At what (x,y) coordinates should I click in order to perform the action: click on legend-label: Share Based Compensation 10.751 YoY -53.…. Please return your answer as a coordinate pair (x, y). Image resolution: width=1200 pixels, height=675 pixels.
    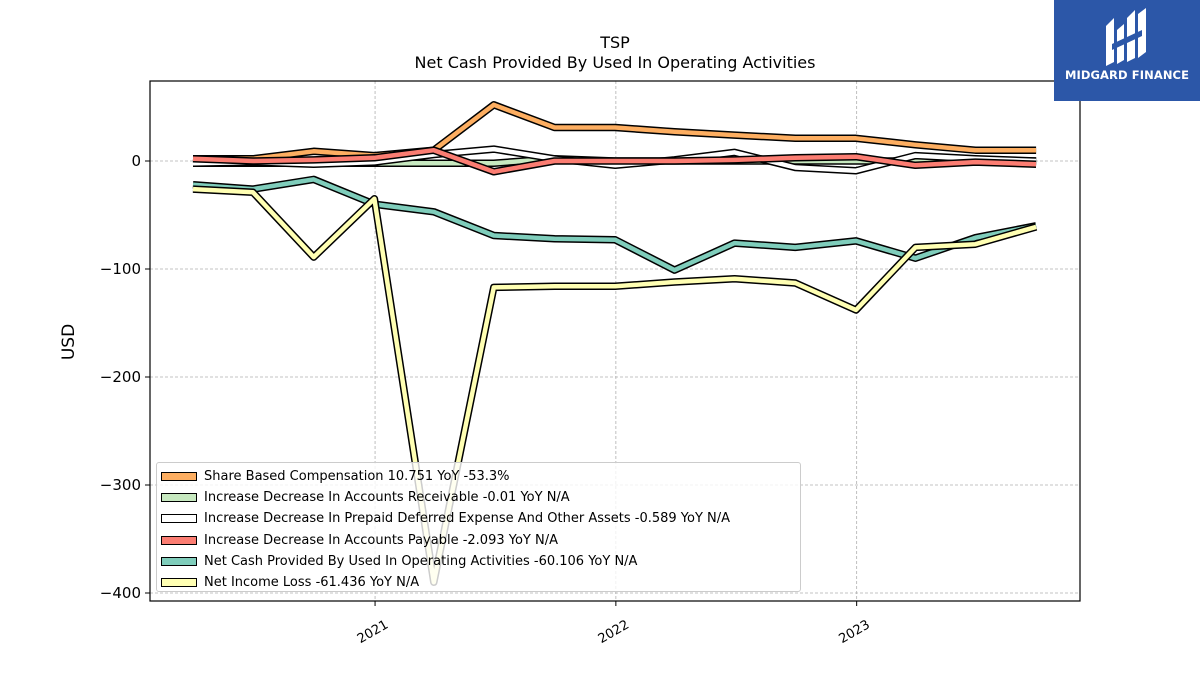
    Looking at the image, I should click on (357, 477).